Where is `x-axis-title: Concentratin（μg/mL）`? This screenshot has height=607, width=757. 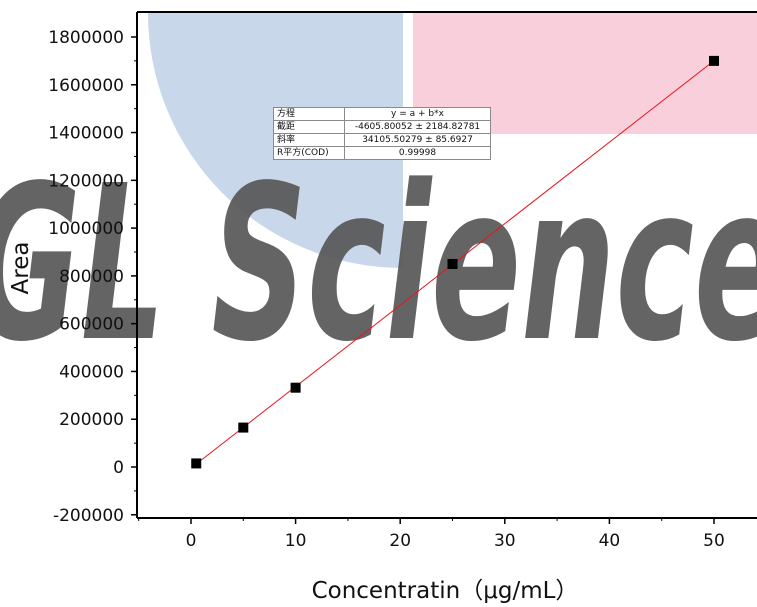 x-axis-title: Concentratin（μg/mL） is located at coordinates (445, 591).